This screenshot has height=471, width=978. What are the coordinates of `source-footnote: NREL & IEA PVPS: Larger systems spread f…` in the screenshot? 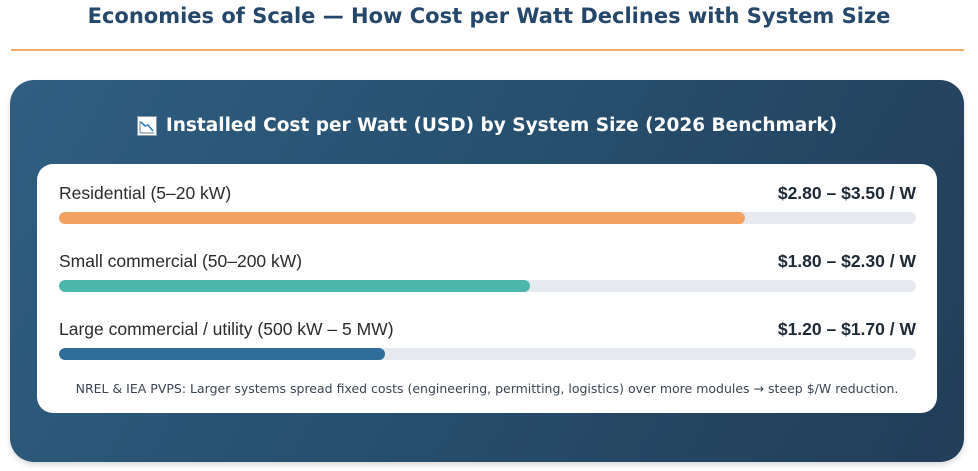 It's located at (487, 388).